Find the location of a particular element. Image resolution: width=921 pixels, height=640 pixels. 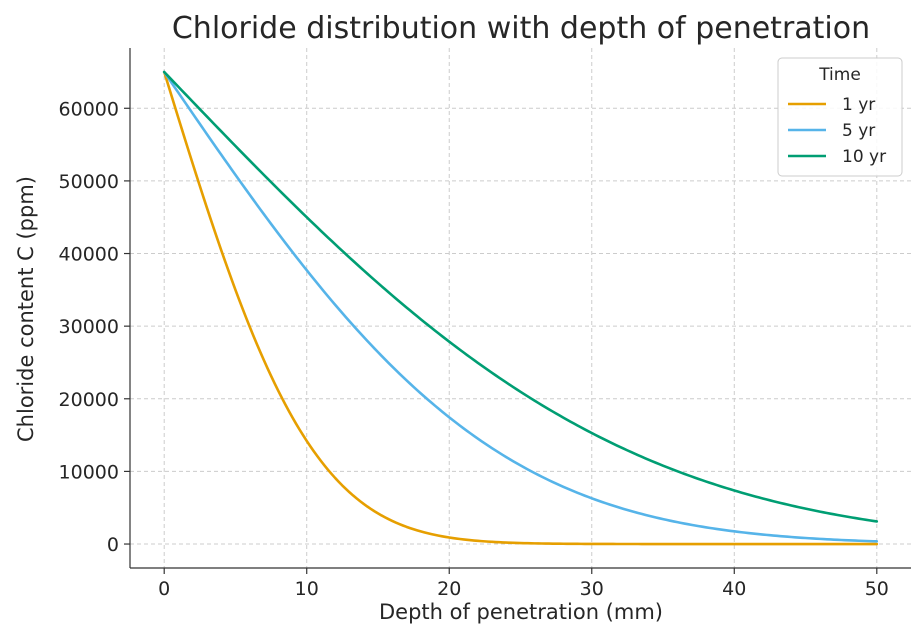

x-axis-label: Depth of penetration (mm) is located at coordinates (521, 612).